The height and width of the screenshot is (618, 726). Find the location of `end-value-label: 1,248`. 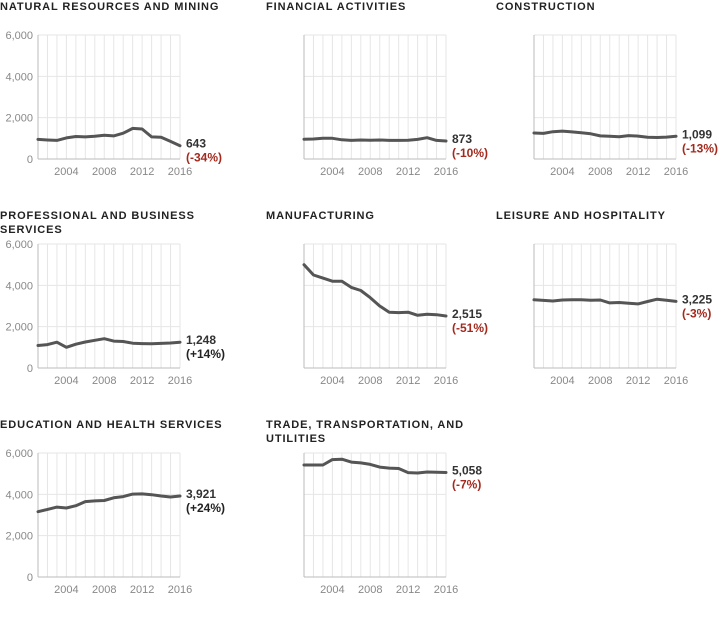

end-value-label: 1,248 is located at coordinates (201, 340).